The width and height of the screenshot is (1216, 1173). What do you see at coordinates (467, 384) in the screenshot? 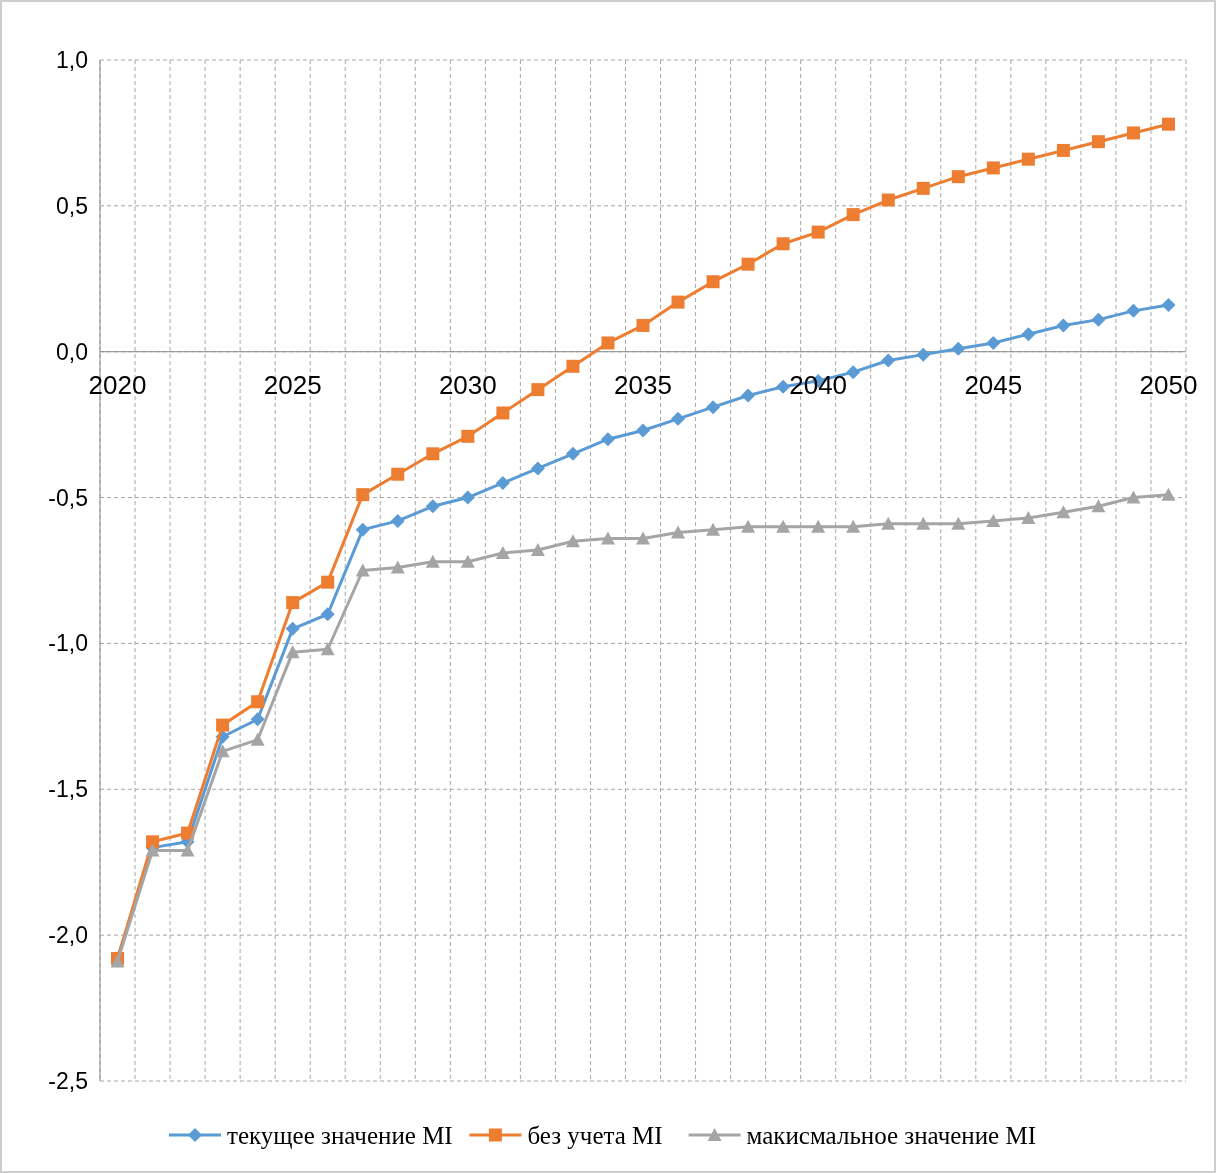
I see `x-tick-label: 2030` at bounding box center [467, 384].